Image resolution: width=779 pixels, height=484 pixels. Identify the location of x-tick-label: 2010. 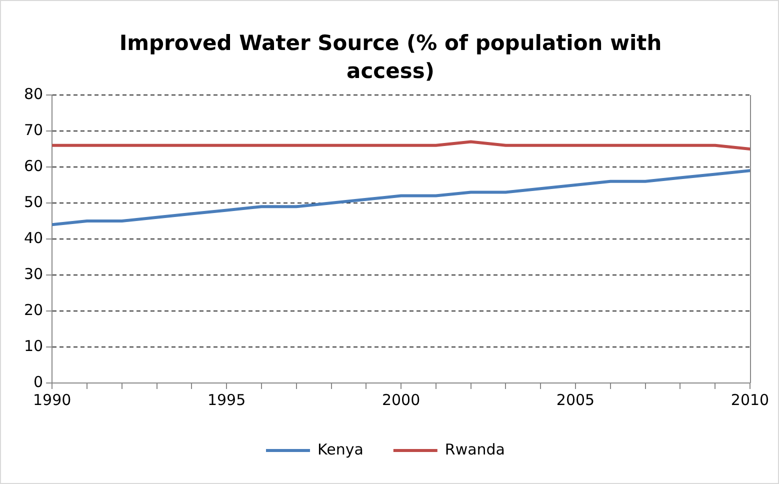
(750, 399).